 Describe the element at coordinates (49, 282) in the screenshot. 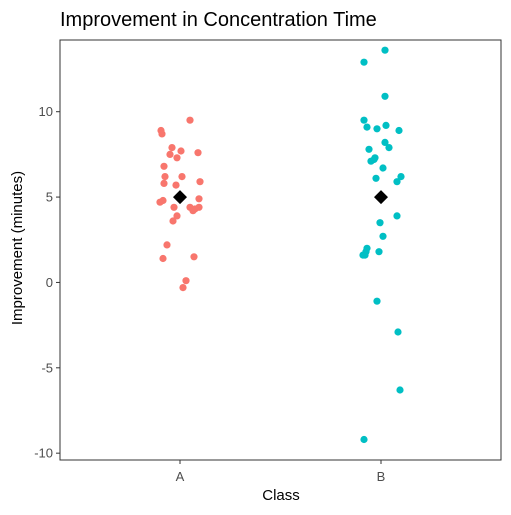

I see `y-tick-label: 0` at that location.